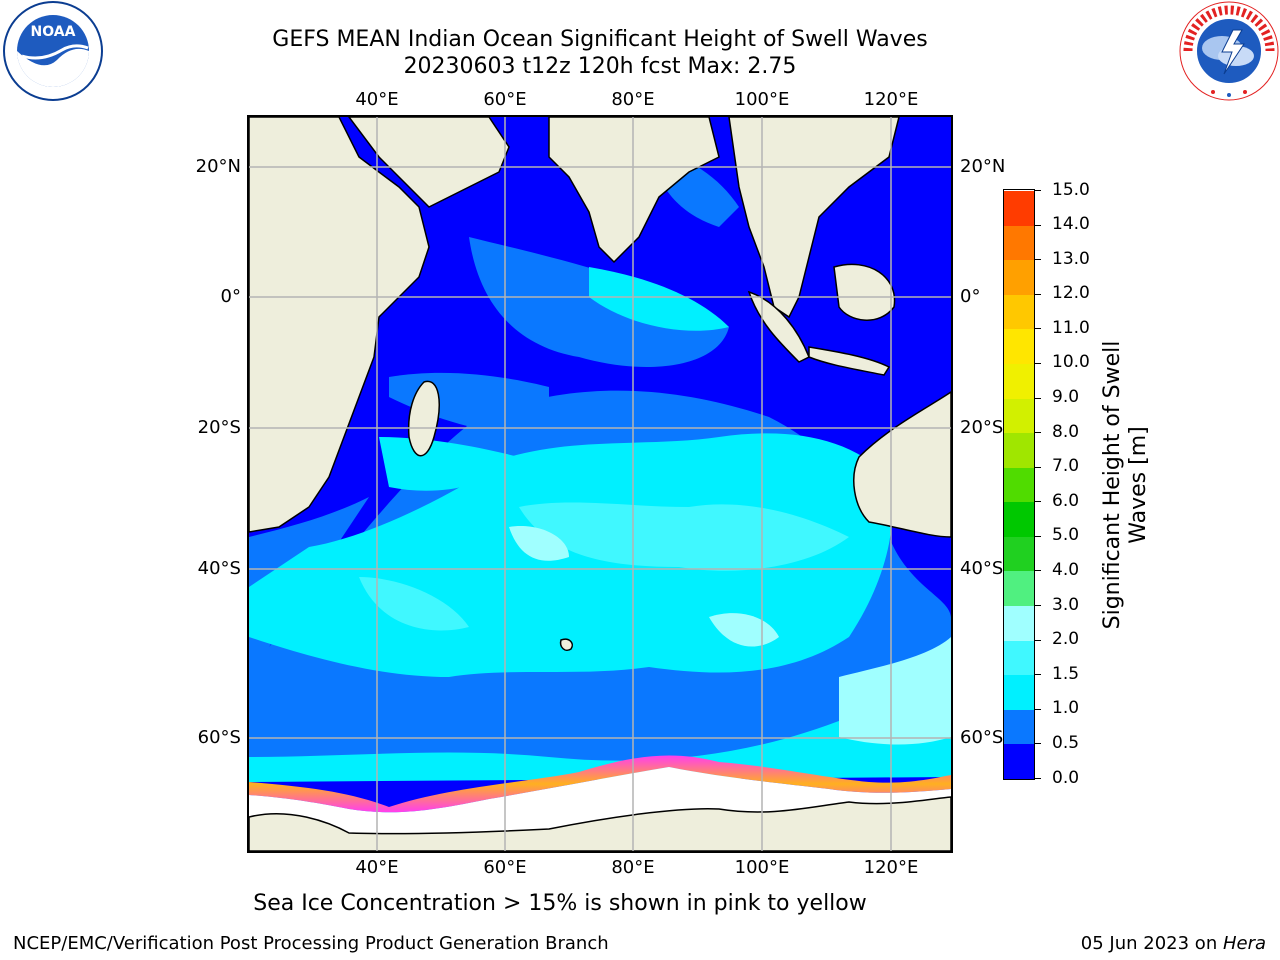 The height and width of the screenshot is (960, 1280). Describe the element at coordinates (219, 427) in the screenshot. I see `lat-label-left-20s: 20°S` at that location.